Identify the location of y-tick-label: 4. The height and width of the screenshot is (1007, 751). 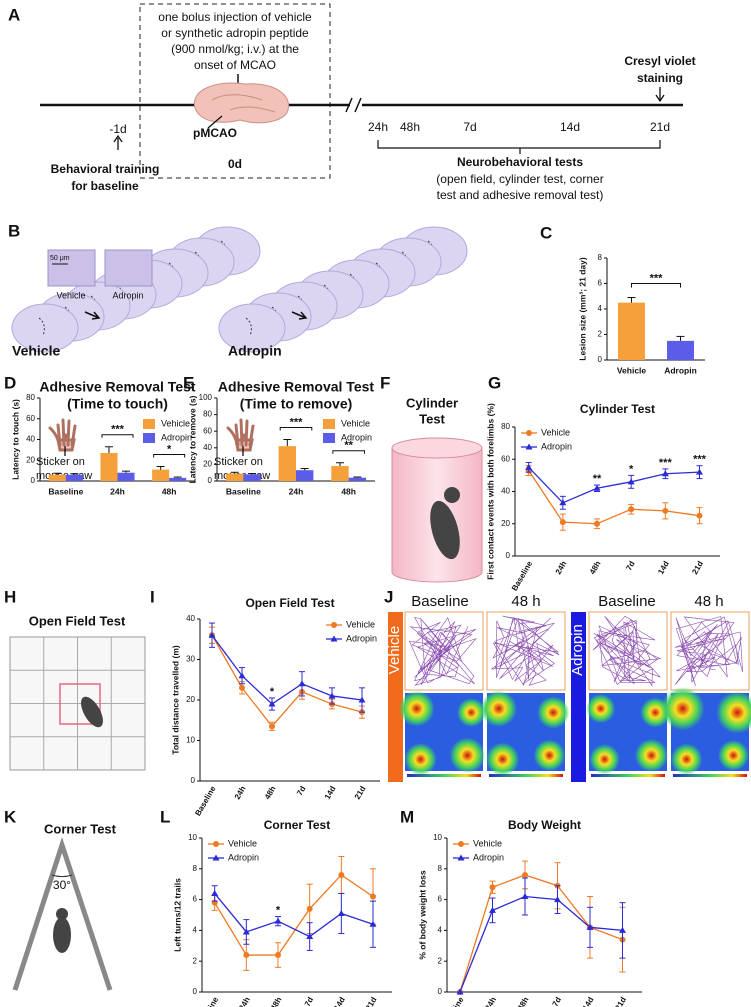
(195, 930).